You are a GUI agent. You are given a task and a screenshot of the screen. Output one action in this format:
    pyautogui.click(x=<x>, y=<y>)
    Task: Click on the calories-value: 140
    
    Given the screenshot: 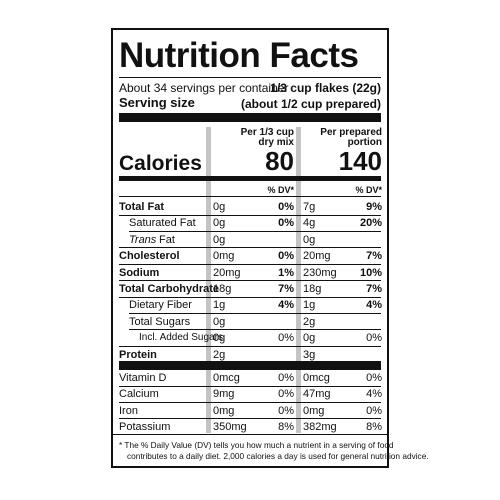 What is the action you would take?
    pyautogui.click(x=360, y=161)
    